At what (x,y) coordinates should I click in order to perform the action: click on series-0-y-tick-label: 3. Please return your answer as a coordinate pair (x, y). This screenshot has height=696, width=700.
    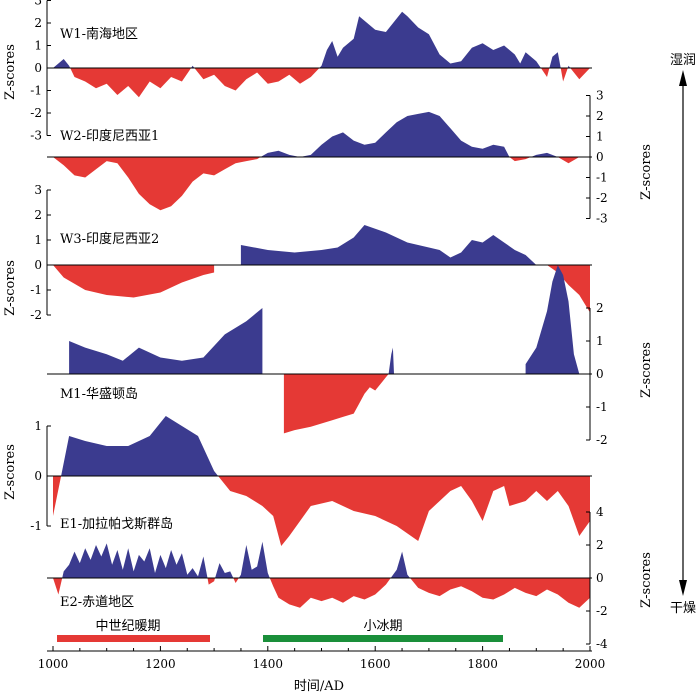
    Looking at the image, I should click on (38, 4).